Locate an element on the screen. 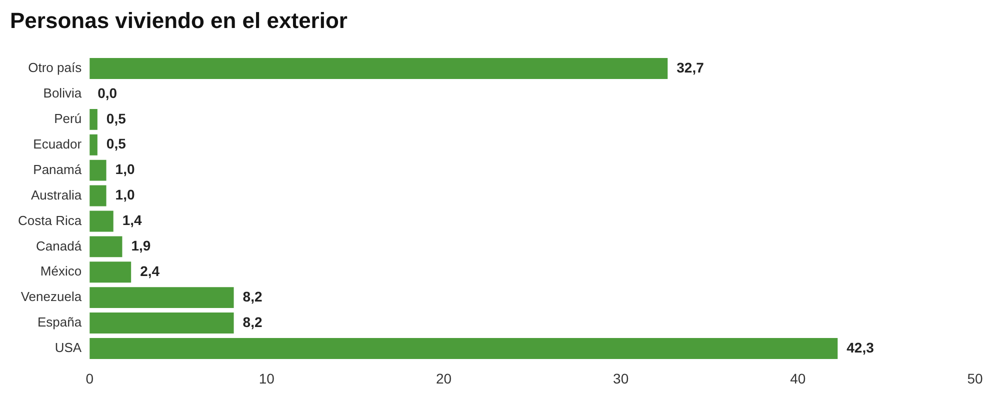  data-label: 1,4 is located at coordinates (132, 220).